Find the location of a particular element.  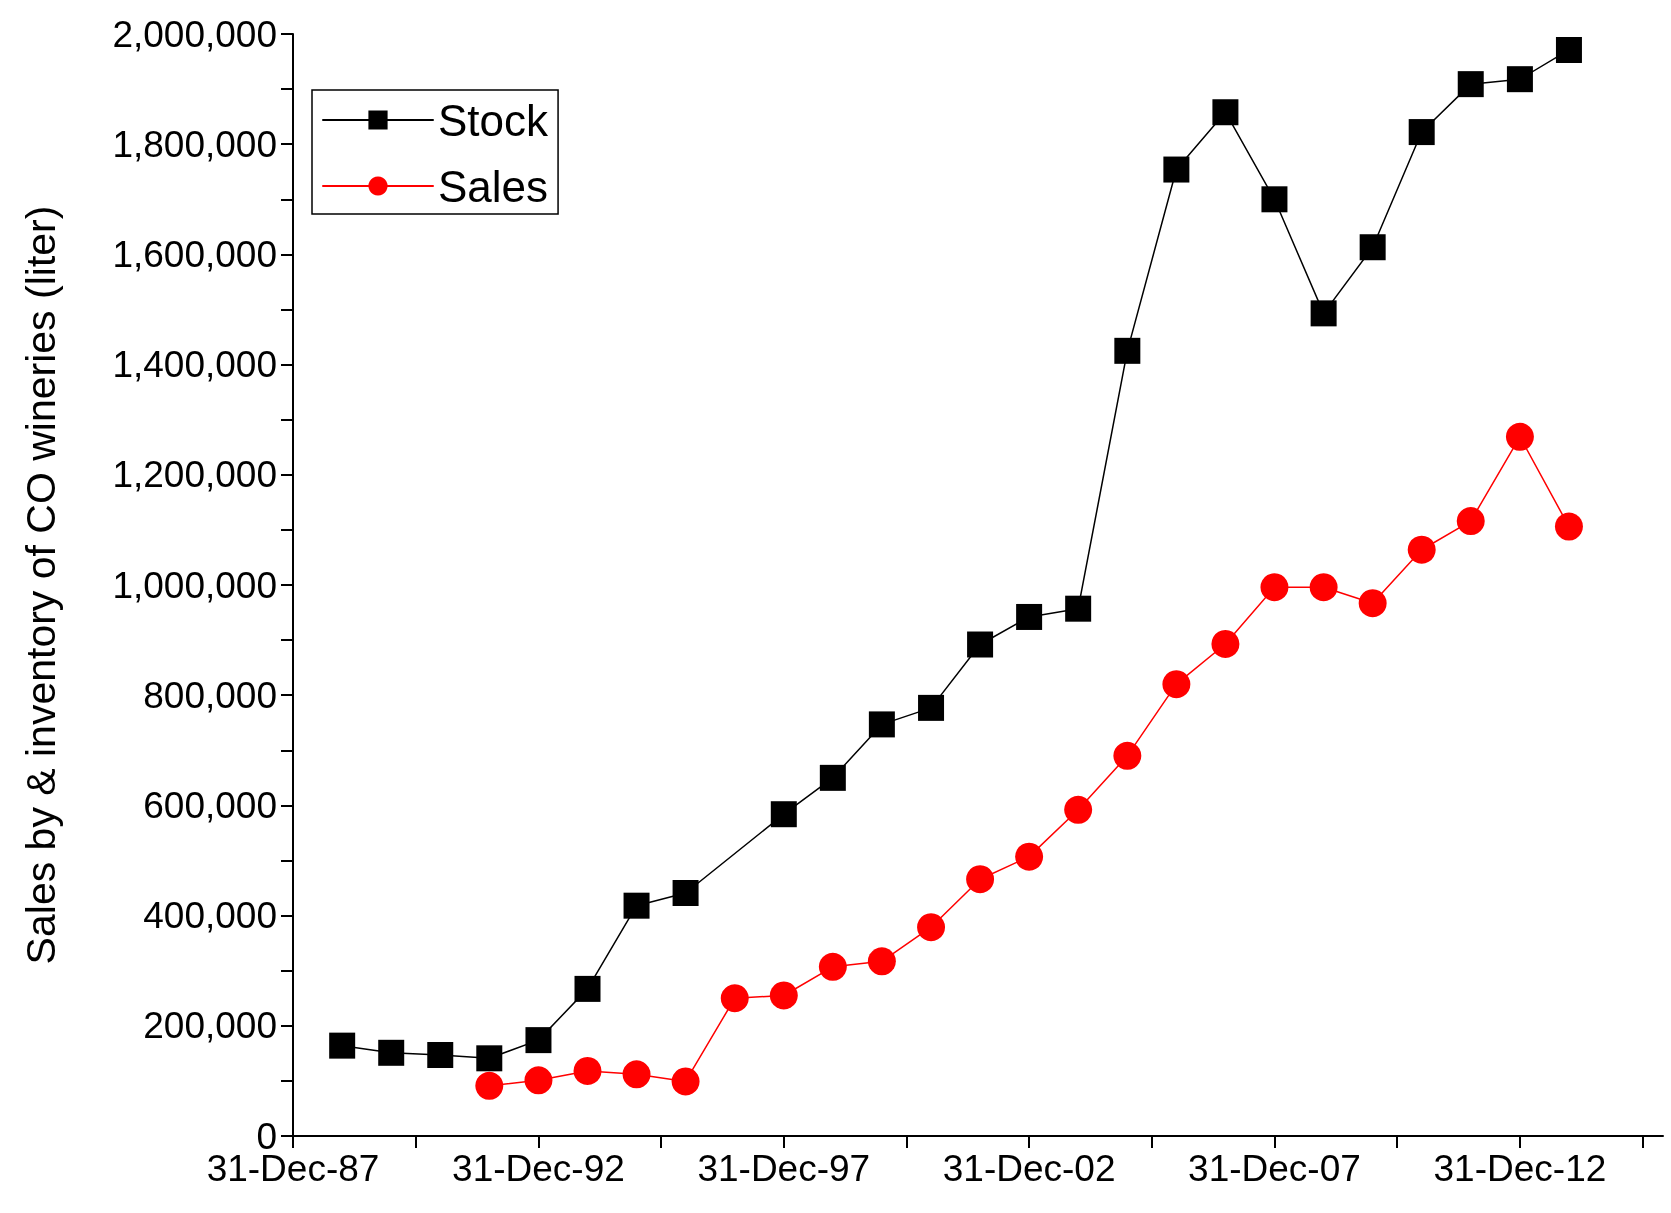

legend-label: Sales is located at coordinates (493, 186).